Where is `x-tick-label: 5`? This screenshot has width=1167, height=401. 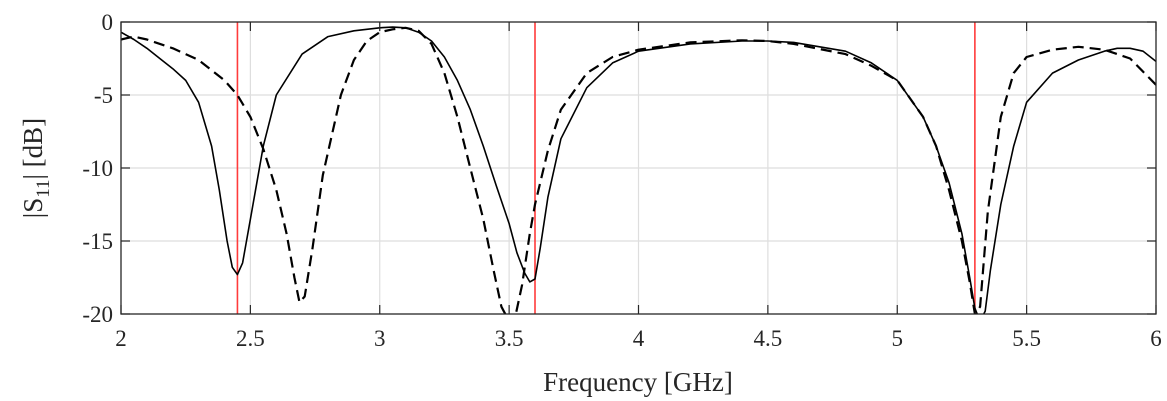
x-tick-label: 5 is located at coordinates (898, 338).